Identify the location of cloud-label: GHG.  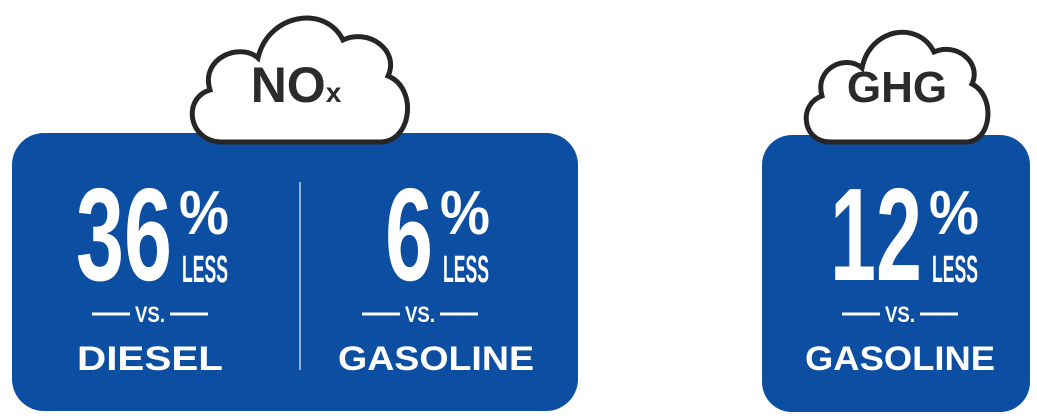
(897, 87).